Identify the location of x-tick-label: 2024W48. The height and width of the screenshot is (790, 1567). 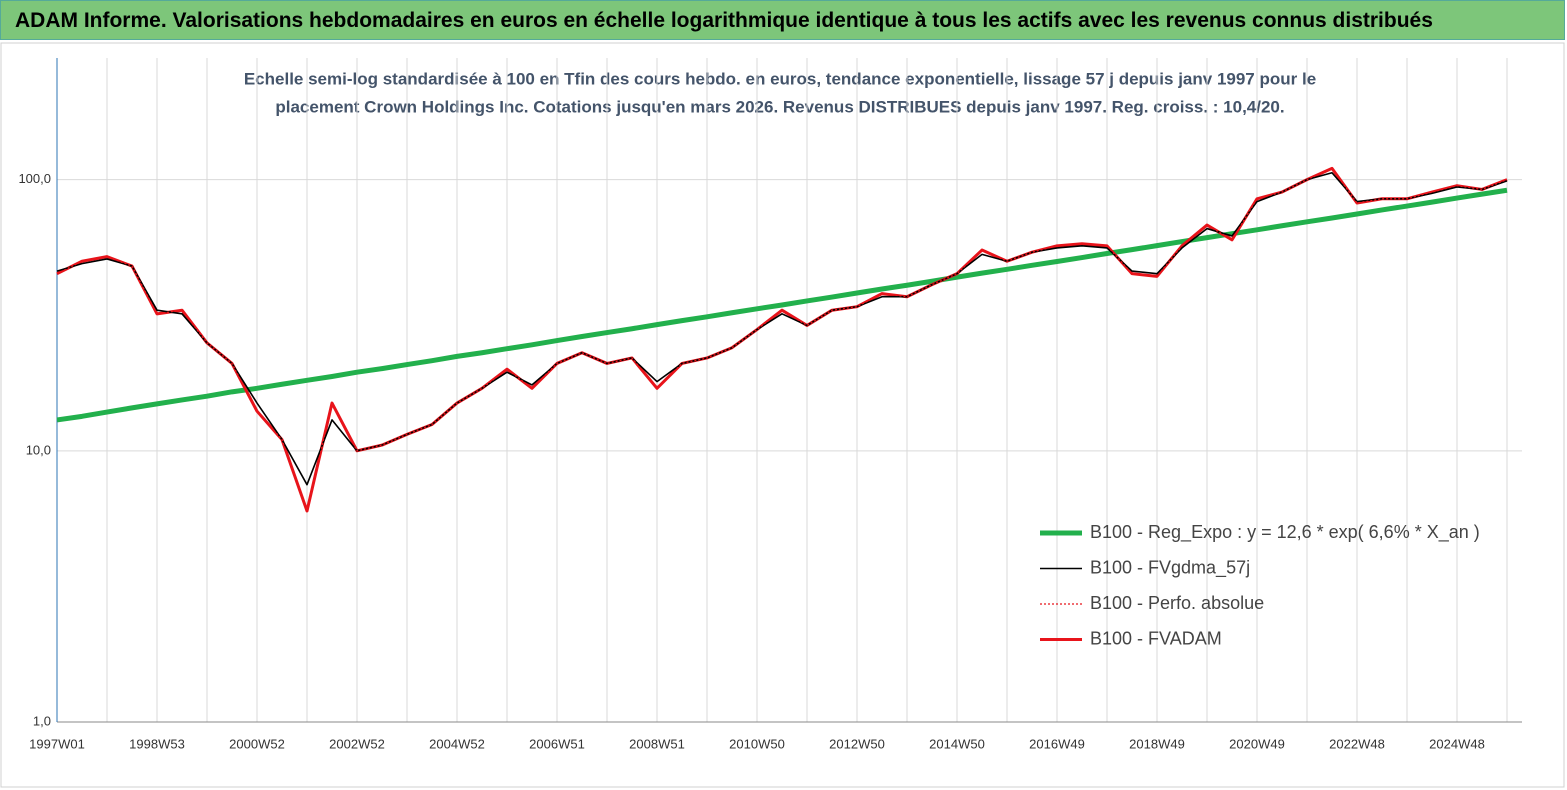
(1457, 743).